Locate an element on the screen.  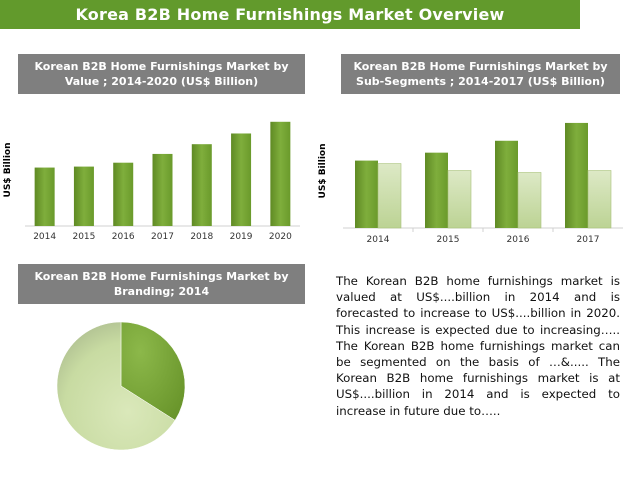
branding-pie-chart is located at coordinates (121, 386).